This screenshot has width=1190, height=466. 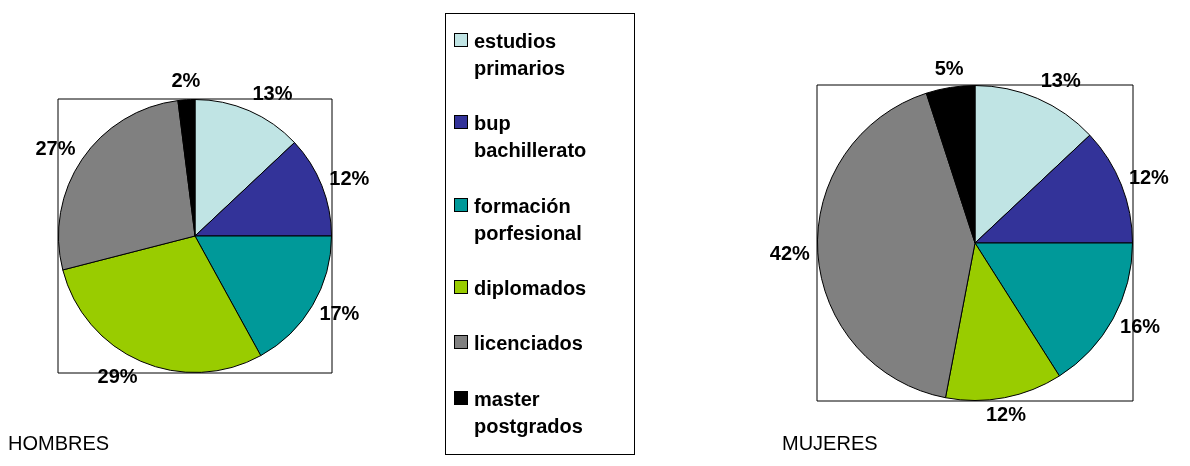 I want to click on data-label: 42%, so click(x=790, y=252).